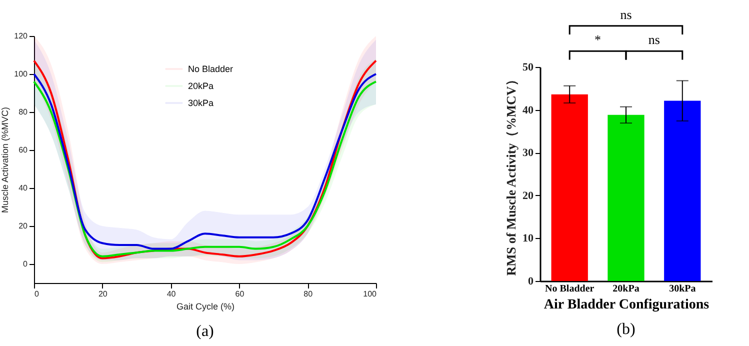  I want to click on x-axis-title: Gait Cycle (%), so click(205, 307).